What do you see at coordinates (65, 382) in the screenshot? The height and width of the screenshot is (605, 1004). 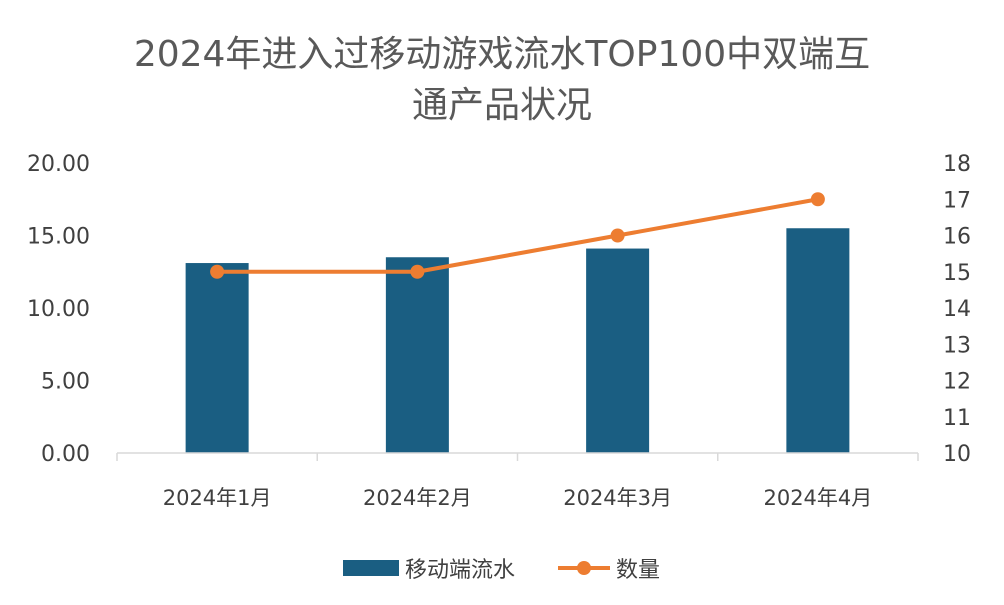 I see `left-axis-tick-label: 5.00` at bounding box center [65, 382].